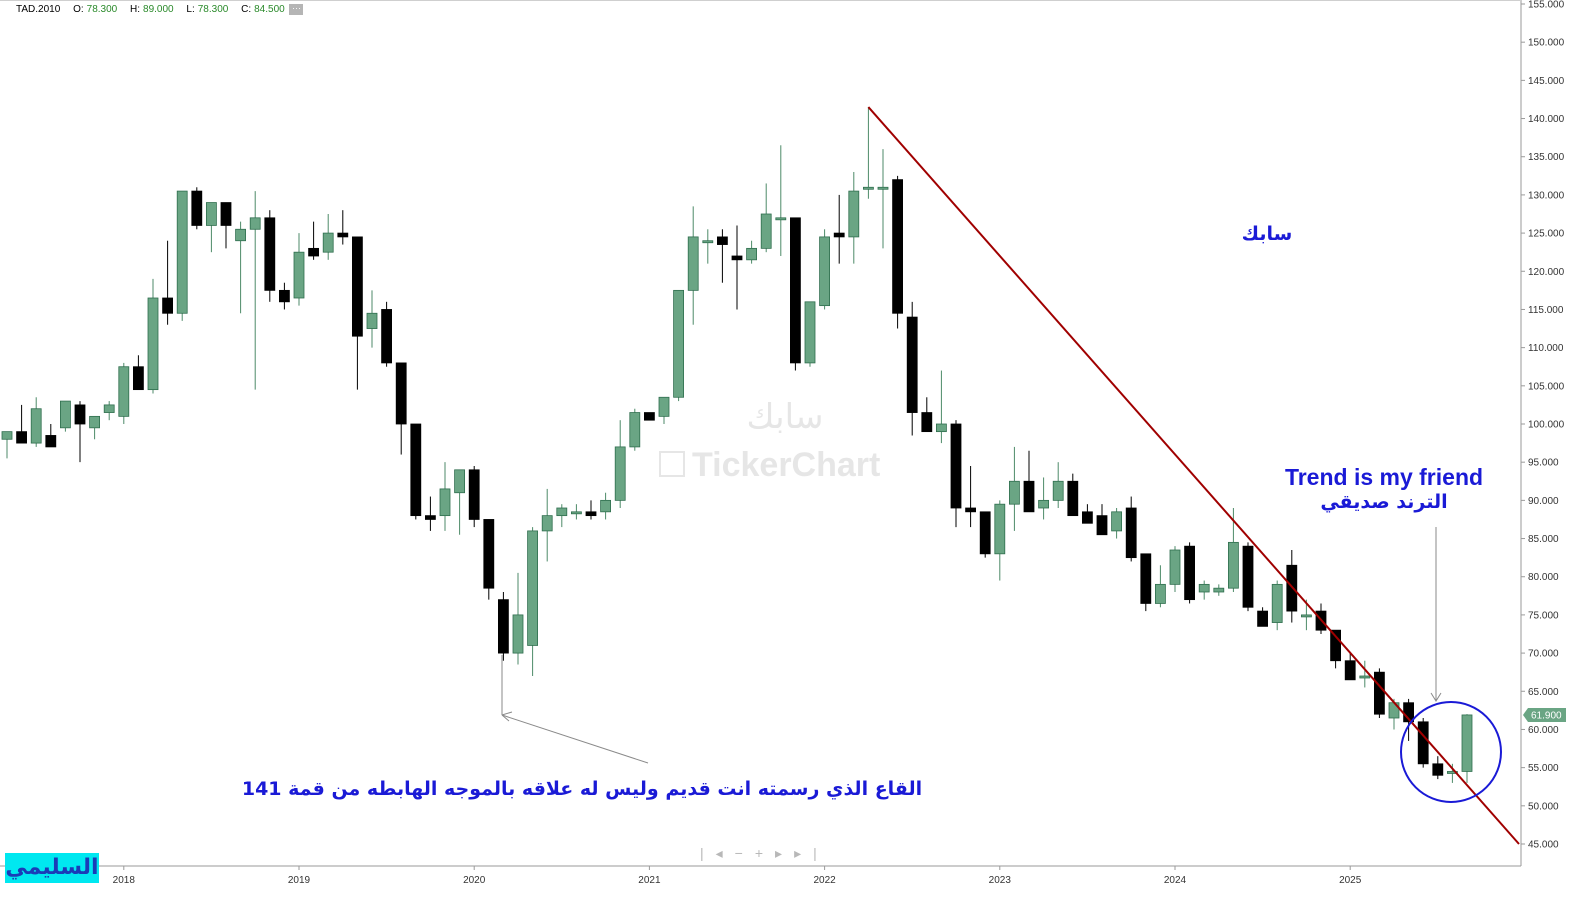 This screenshot has height=899, width=1586. Describe the element at coordinates (296, 9) in the screenshot. I see `more-button: ···` at that location.